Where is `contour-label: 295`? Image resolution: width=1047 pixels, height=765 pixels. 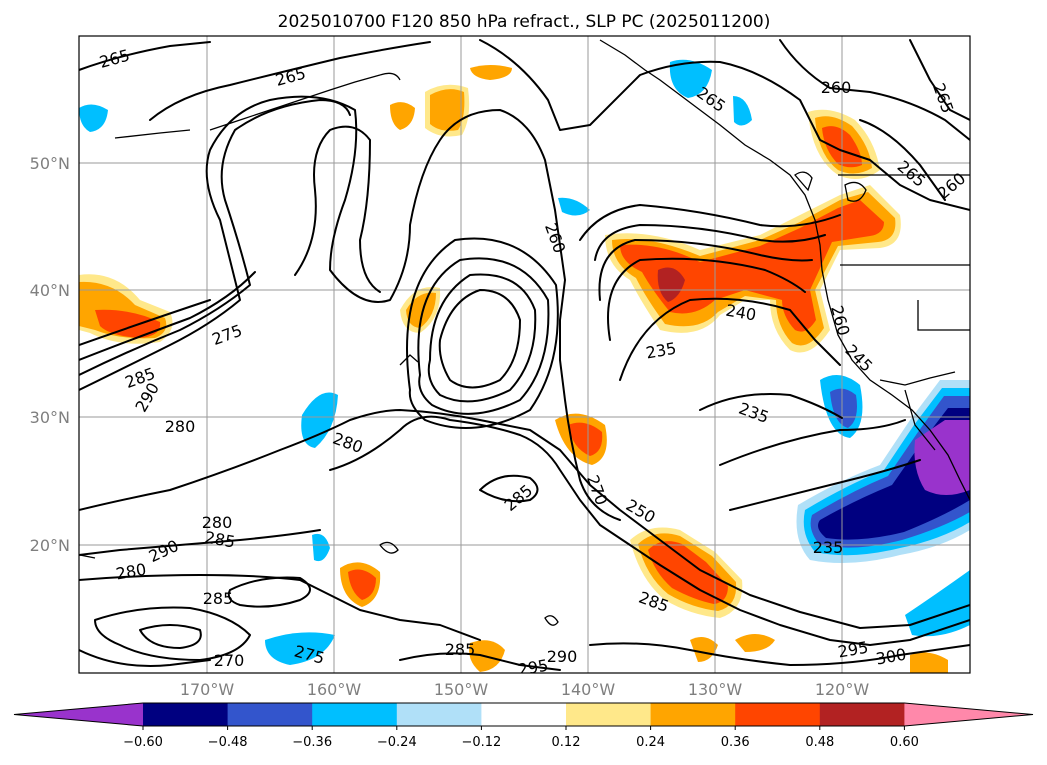 contour-label: 295 is located at coordinates (532, 668).